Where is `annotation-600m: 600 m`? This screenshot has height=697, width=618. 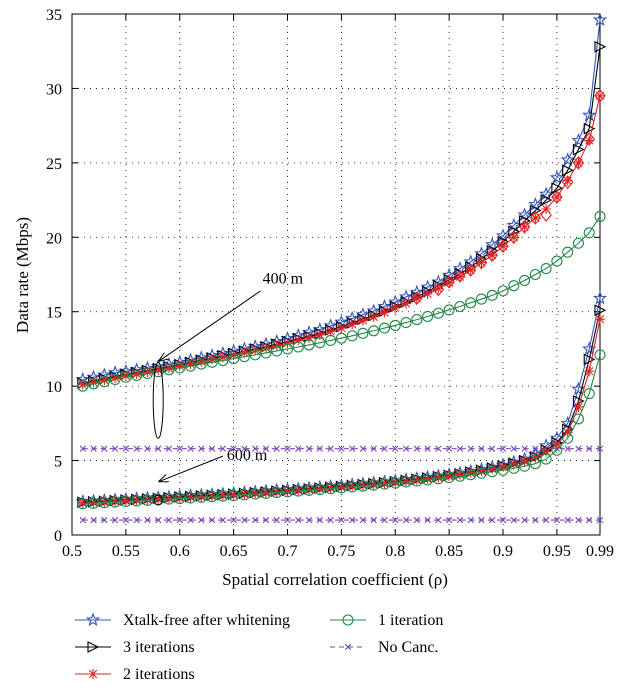 annotation-600m: 600 m is located at coordinates (247, 455).